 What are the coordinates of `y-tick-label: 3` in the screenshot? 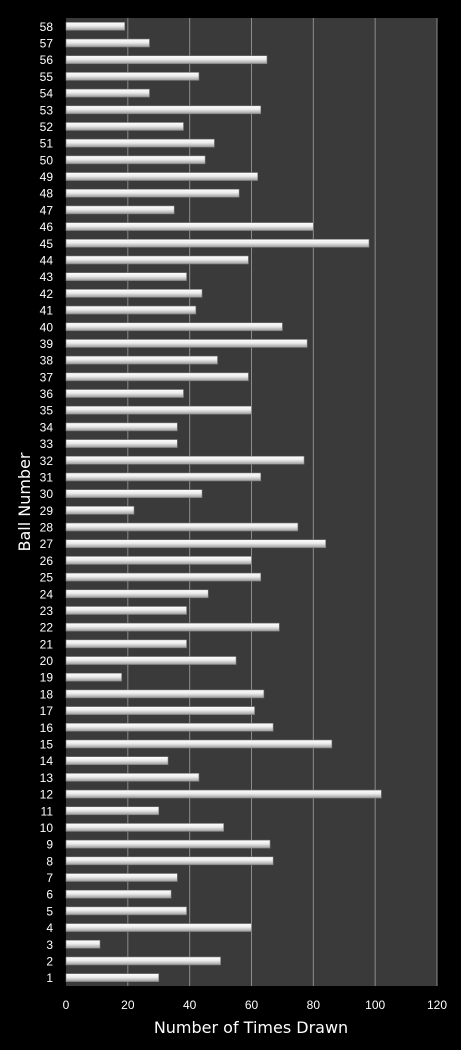 It's located at (49, 945).